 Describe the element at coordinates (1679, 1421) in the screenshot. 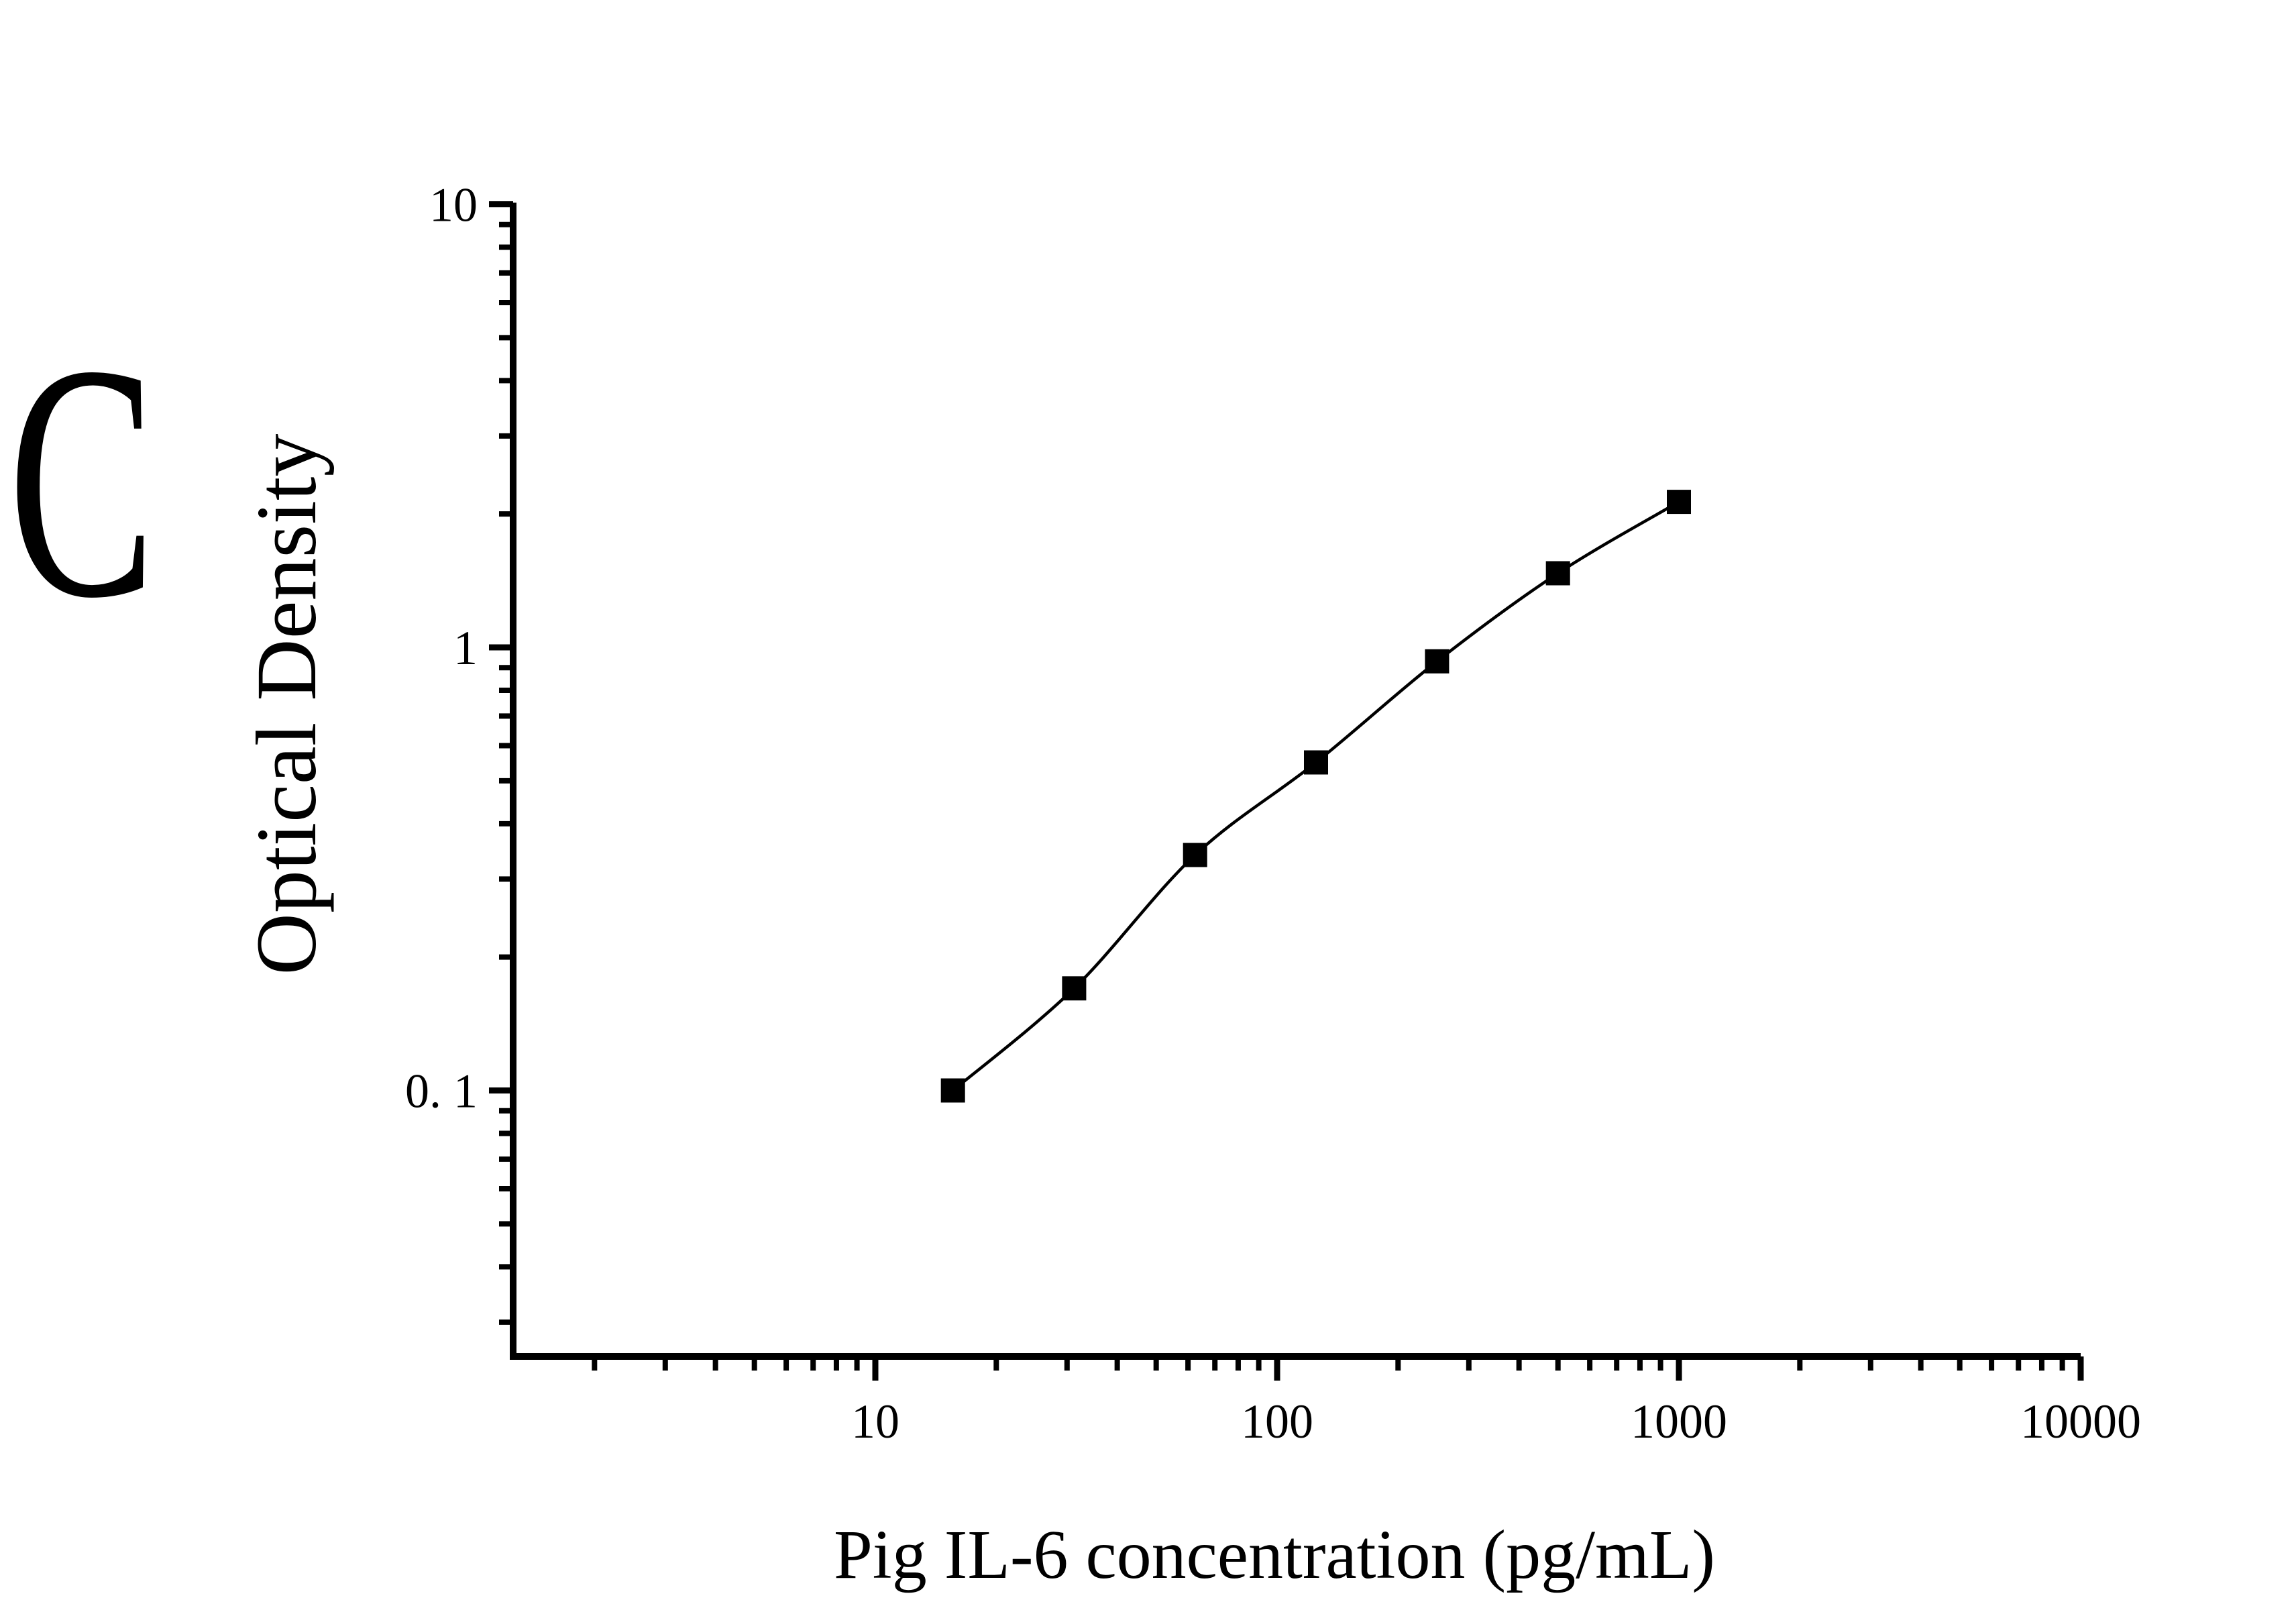

I see `x-tick-label: 1000` at that location.